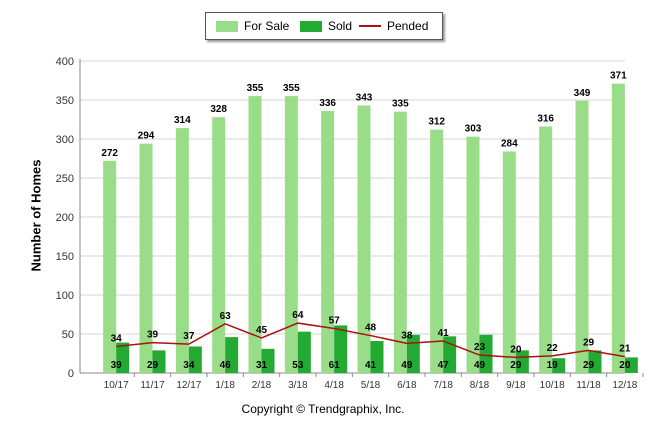 The image size is (646, 434). I want to click on data-label-for-sale: 314, so click(182, 120).